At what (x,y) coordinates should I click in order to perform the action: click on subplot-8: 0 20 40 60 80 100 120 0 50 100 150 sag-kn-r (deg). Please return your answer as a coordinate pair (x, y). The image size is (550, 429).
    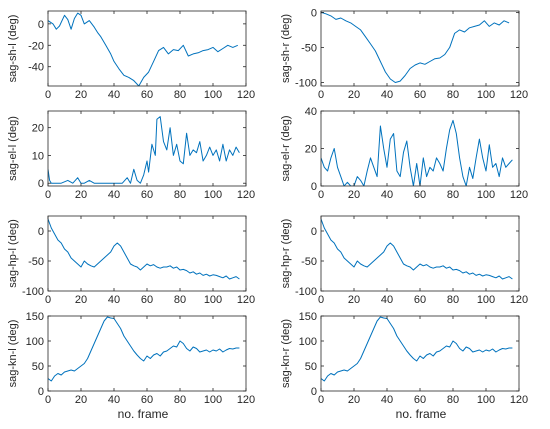
    Looking at the image, I should click on (404, 358).